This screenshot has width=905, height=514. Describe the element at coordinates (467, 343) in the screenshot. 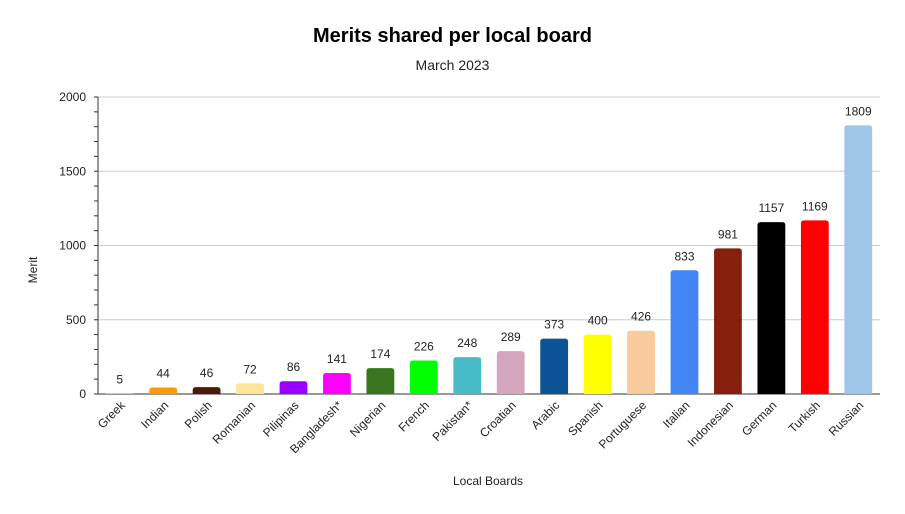

I see `data-label: 248` at that location.